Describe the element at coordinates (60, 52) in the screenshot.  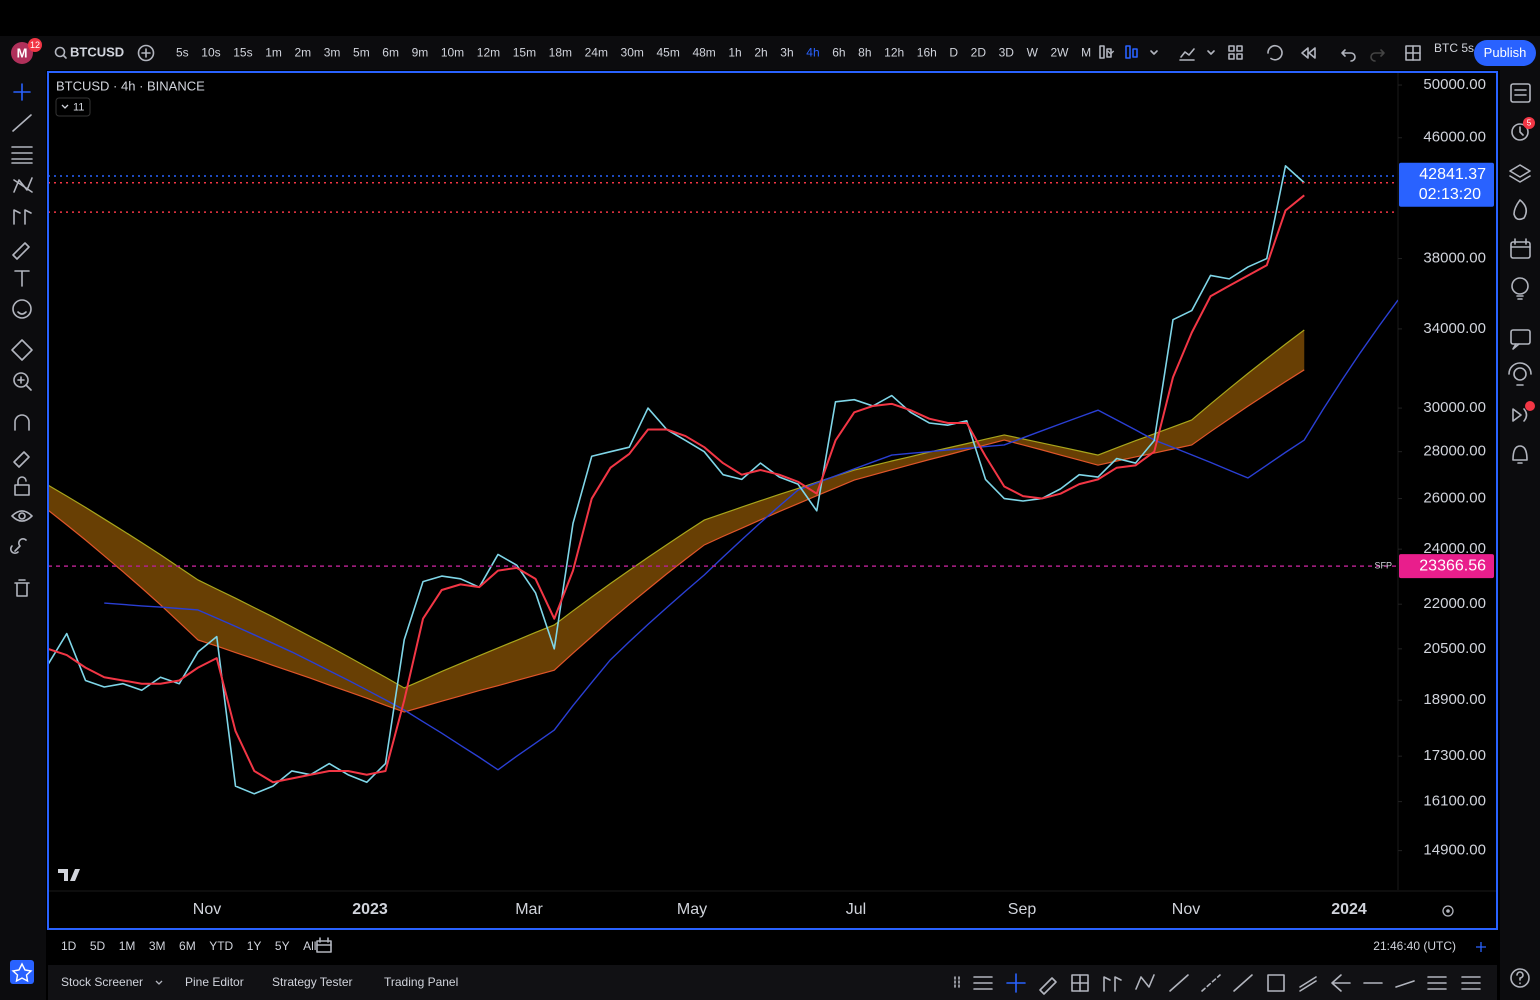
I see `search-icon` at that location.